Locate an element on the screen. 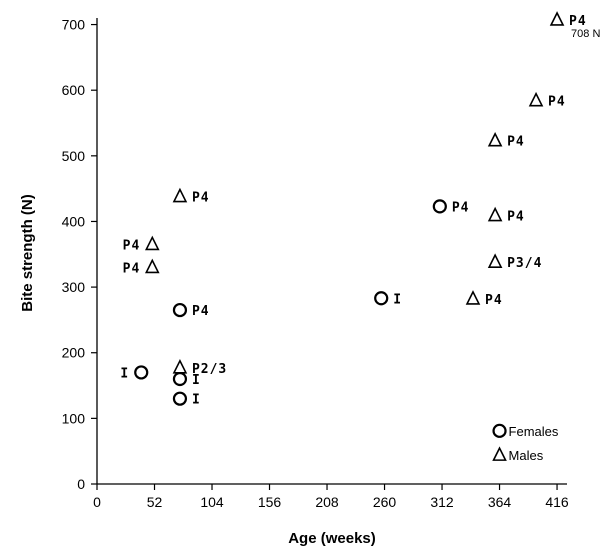 The width and height of the screenshot is (615, 550). y-tick-label: 0 is located at coordinates (81, 484).